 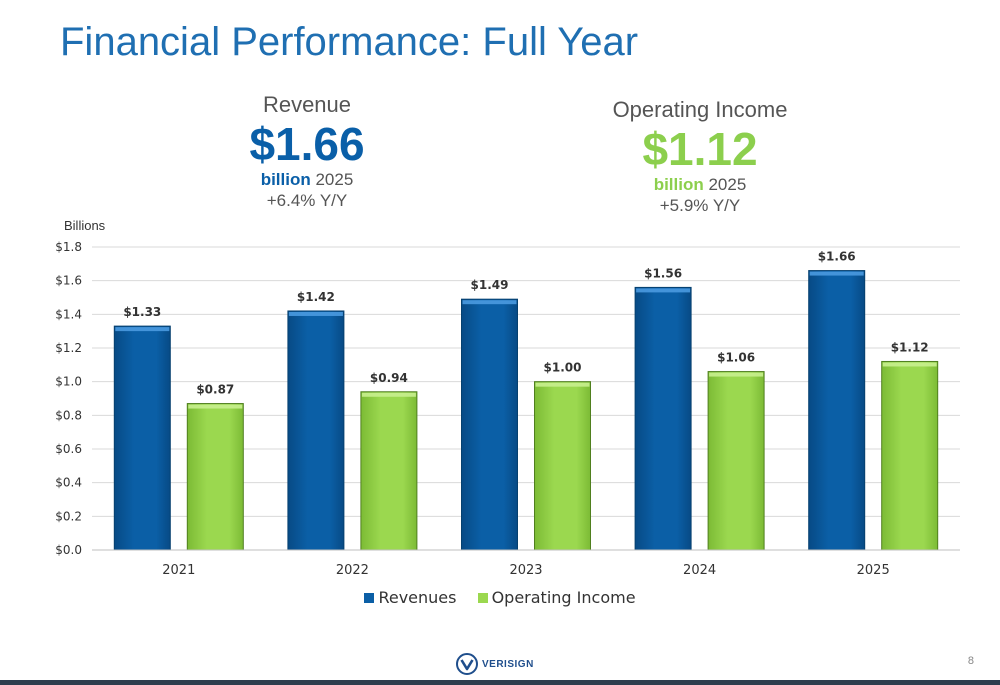 I want to click on revenue-kpi-label: Revenue, so click(x=307, y=104).